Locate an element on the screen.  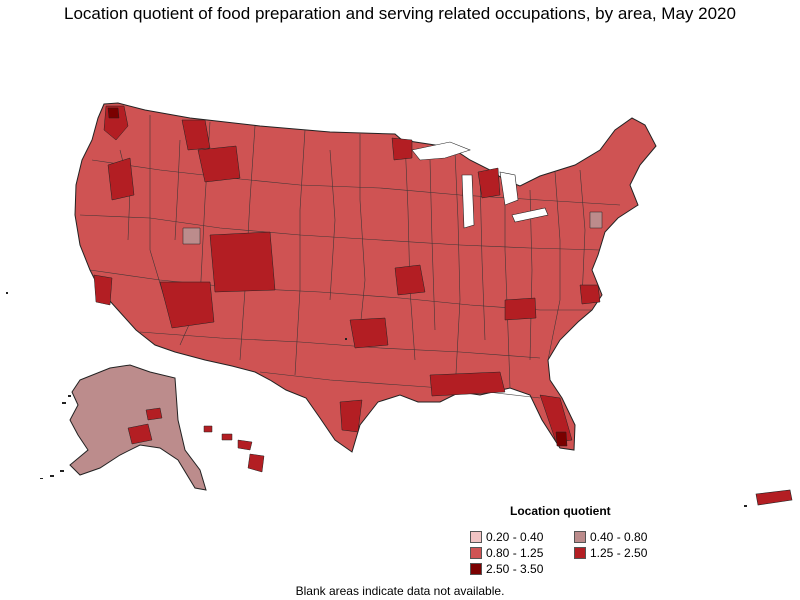
area-new-mexico is located at coordinates (187, 305).